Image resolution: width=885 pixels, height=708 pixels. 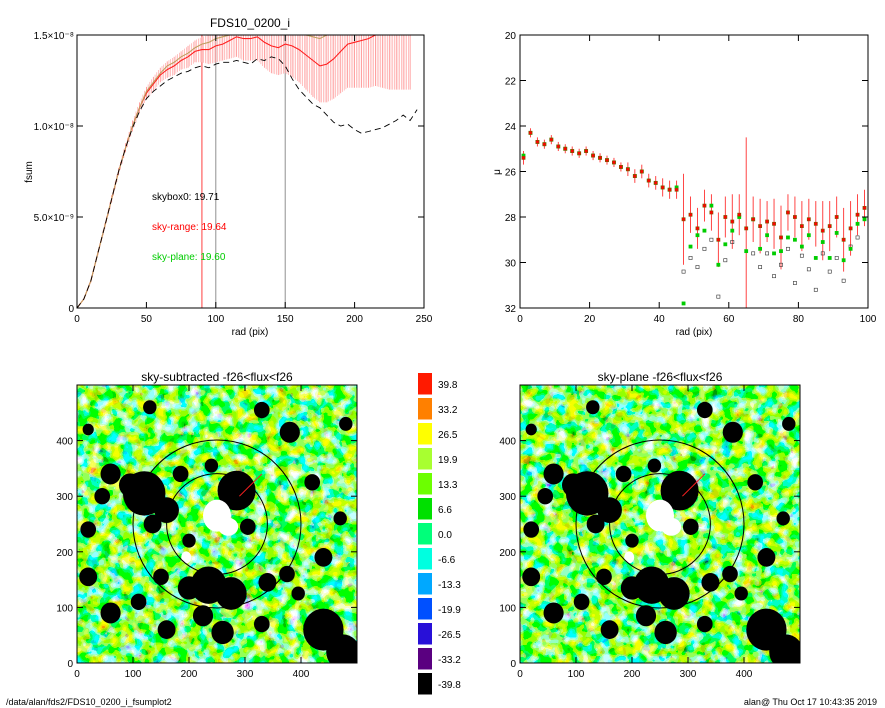 What do you see at coordinates (511, 309) in the screenshot?
I see `y-tick-label: 32` at bounding box center [511, 309].